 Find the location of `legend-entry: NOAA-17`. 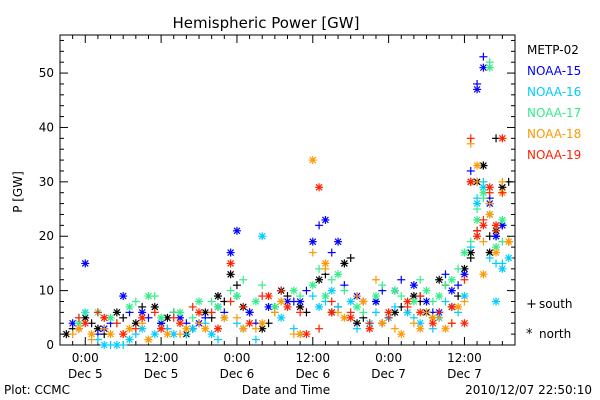

legend-entry: NOAA-17 is located at coordinates (554, 113).